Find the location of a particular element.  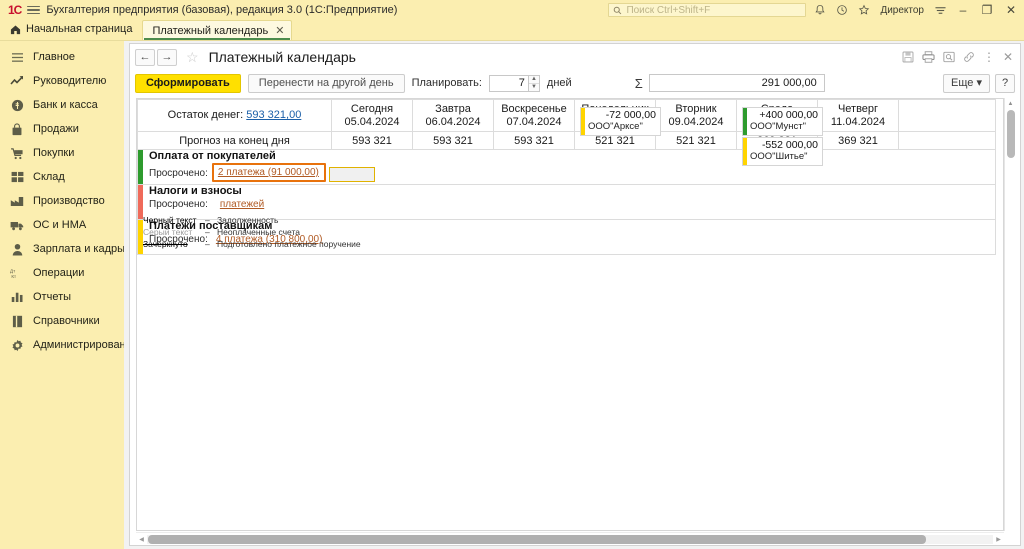

plan-days-input: 7 is located at coordinates (508, 83).